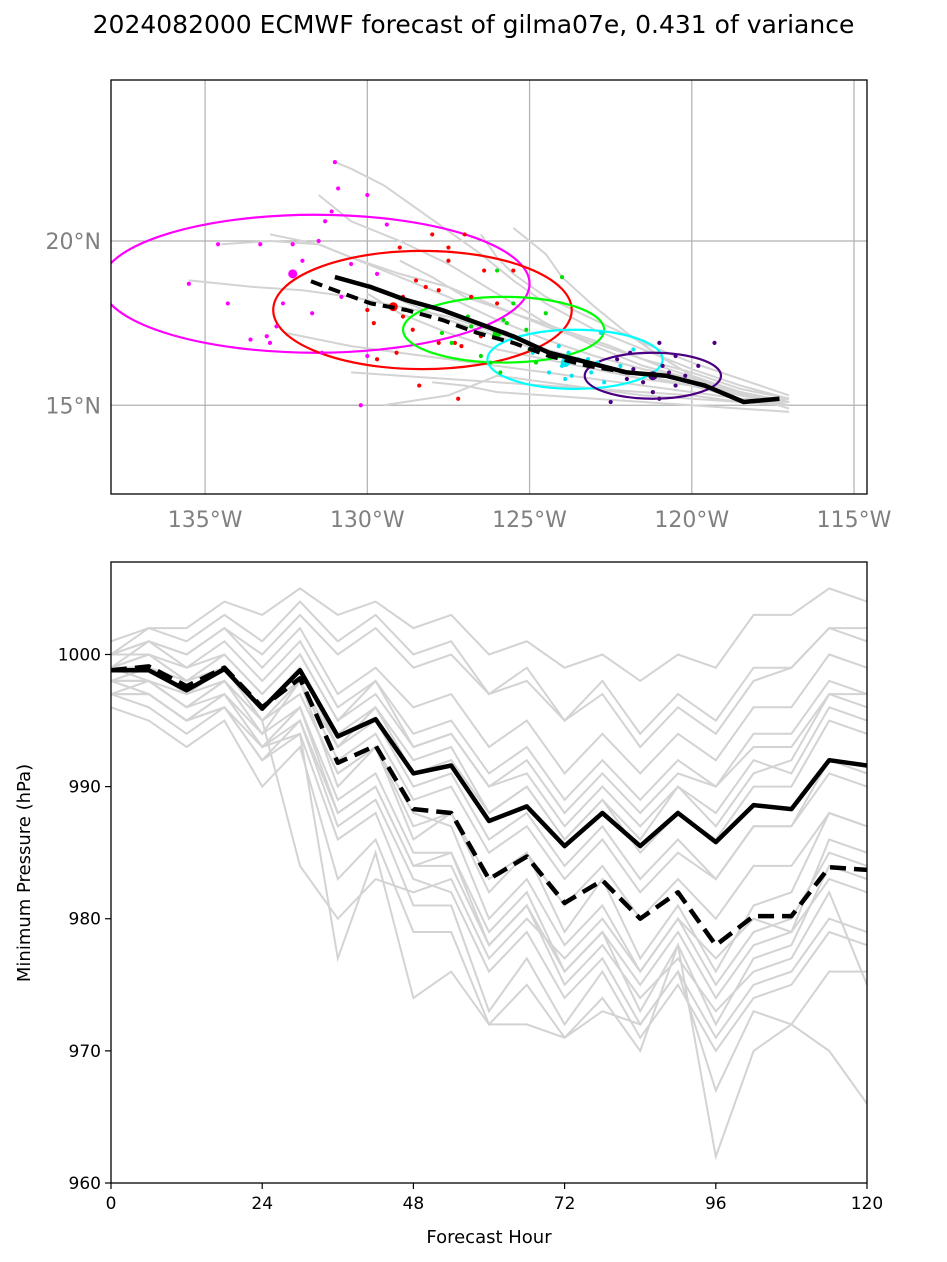 This screenshot has height=1262, width=947. Describe the element at coordinates (716, 1204) in the screenshot. I see `x-tick-label: 96` at that location.